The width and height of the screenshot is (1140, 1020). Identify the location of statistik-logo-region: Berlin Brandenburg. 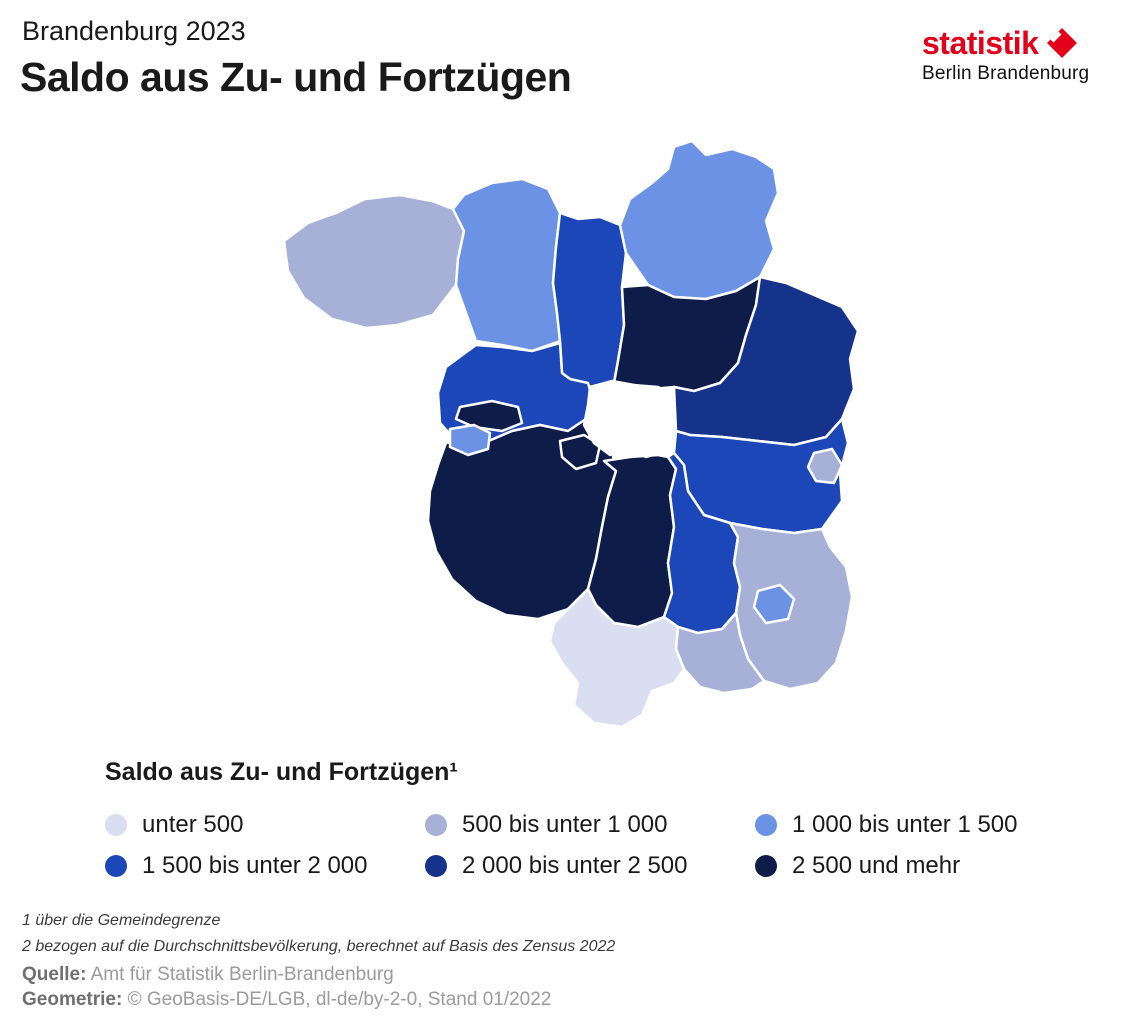
(1006, 73).